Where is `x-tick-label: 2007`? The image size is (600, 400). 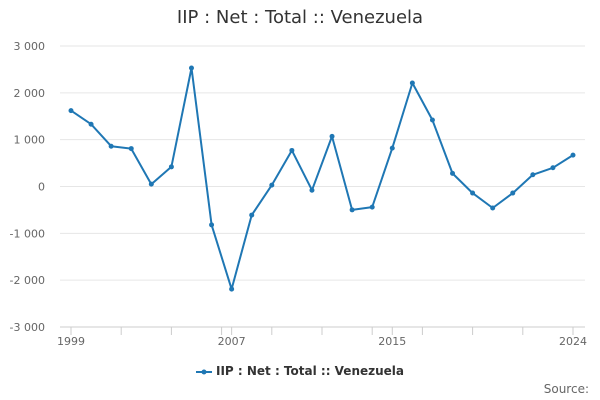
x-tick-label: 2007 is located at coordinates (232, 341).